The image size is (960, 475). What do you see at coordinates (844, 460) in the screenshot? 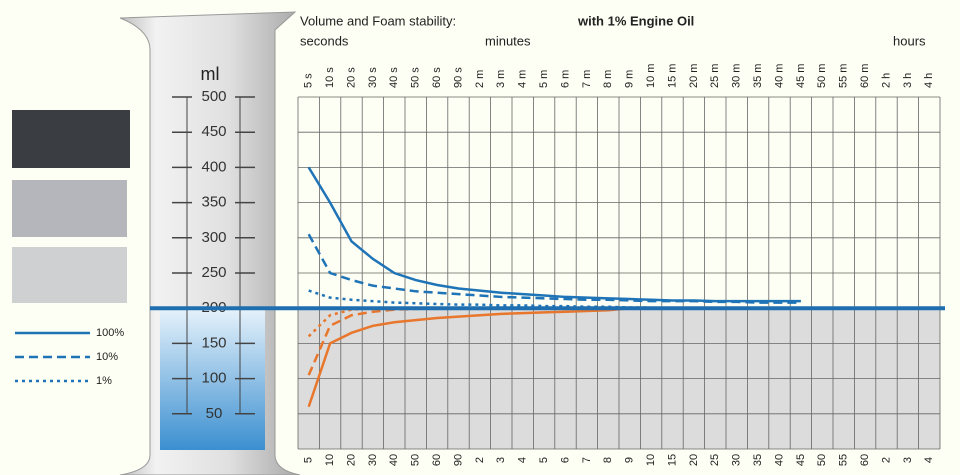
I see `x-tick-label: 55` at bounding box center [844, 460].